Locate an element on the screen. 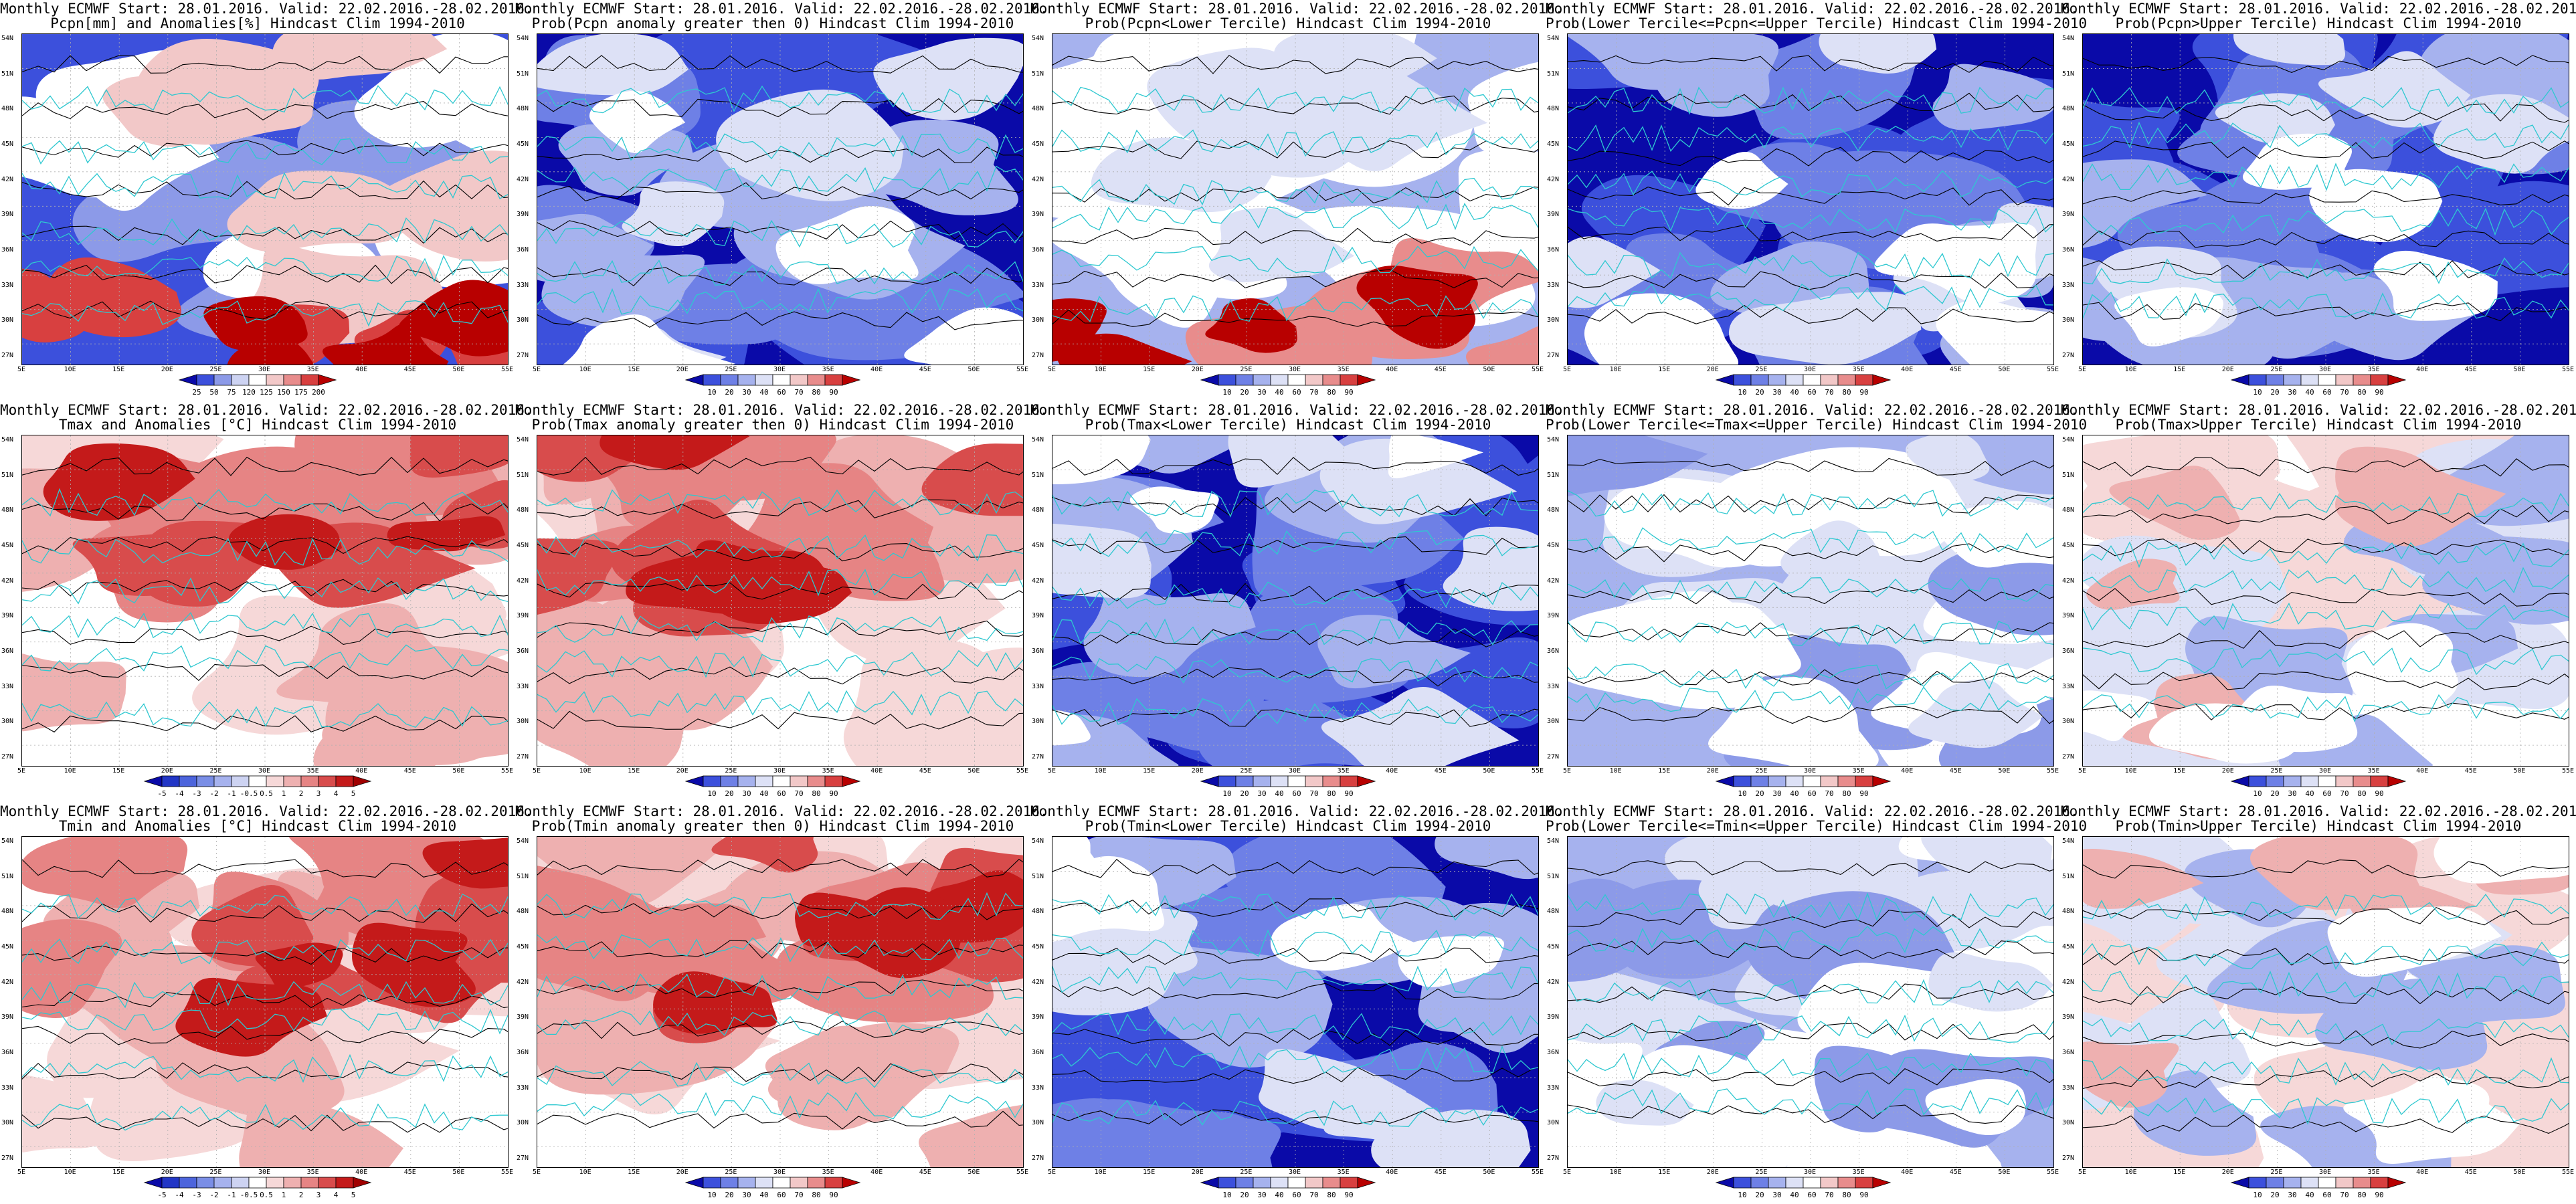 This screenshot has width=2576, height=1204. longitude-label: 45E is located at coordinates (2470, 369).